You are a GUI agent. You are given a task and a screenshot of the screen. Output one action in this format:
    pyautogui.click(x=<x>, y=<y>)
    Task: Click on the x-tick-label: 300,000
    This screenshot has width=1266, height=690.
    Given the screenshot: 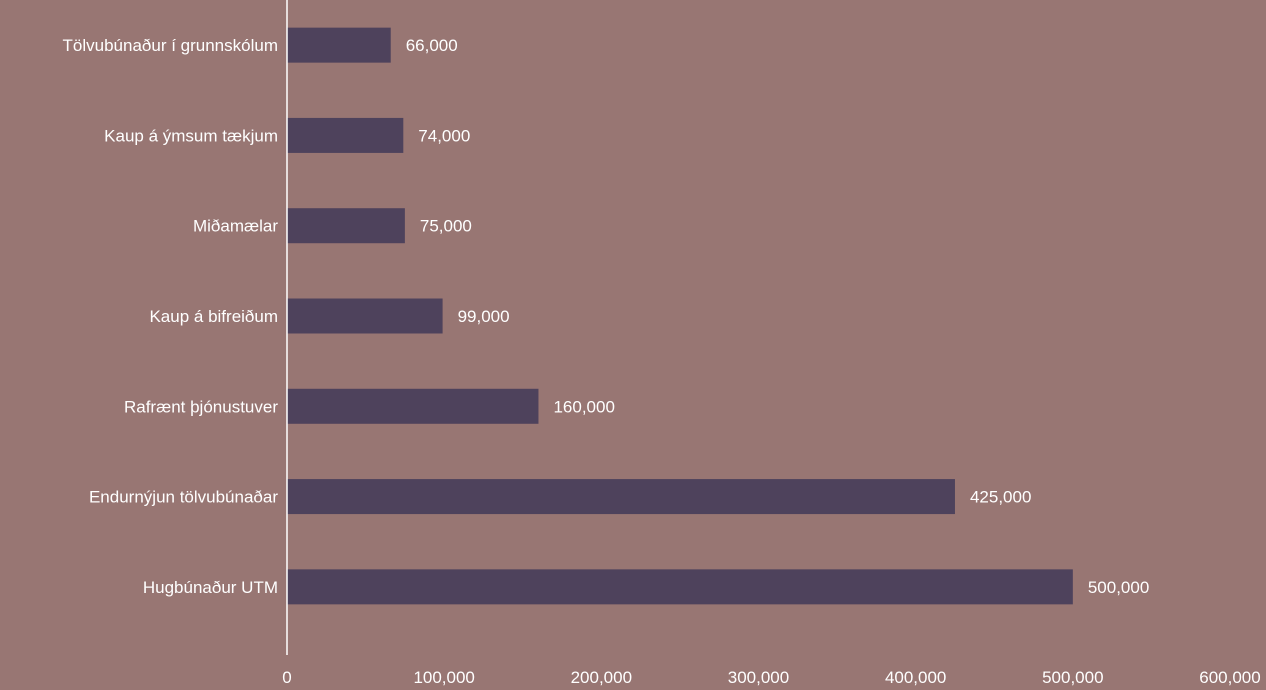 What is the action you would take?
    pyautogui.click(x=758, y=677)
    